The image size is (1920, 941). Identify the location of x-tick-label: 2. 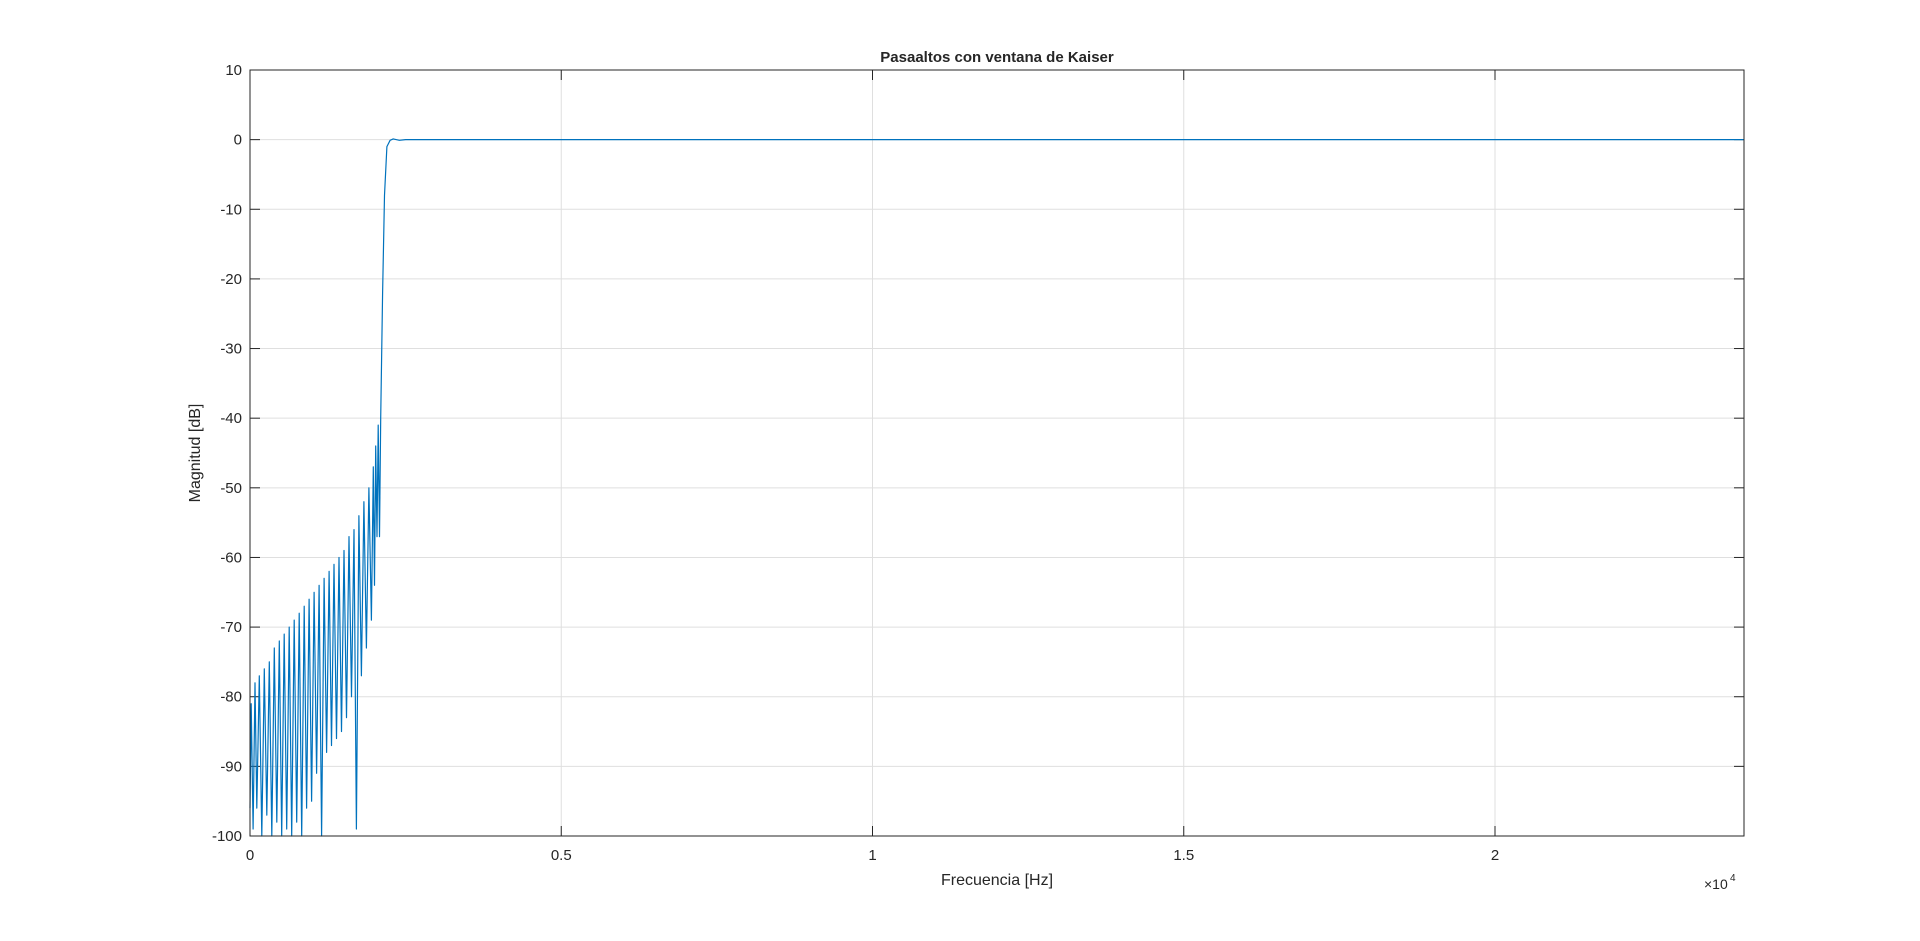
(1495, 855).